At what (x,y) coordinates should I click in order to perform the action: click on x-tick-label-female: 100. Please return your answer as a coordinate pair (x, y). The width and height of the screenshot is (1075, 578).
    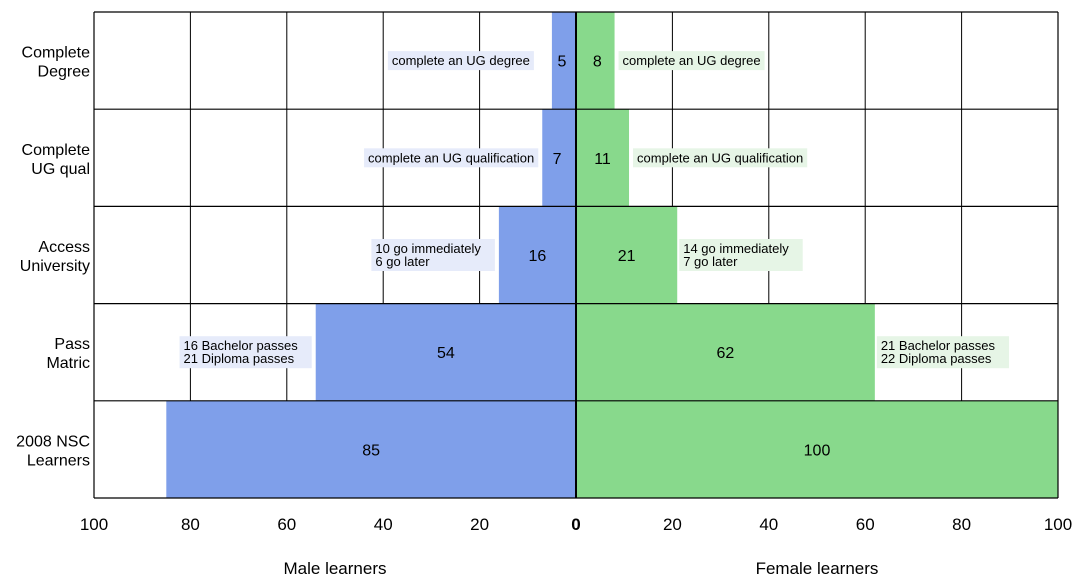
    Looking at the image, I should click on (1058, 524).